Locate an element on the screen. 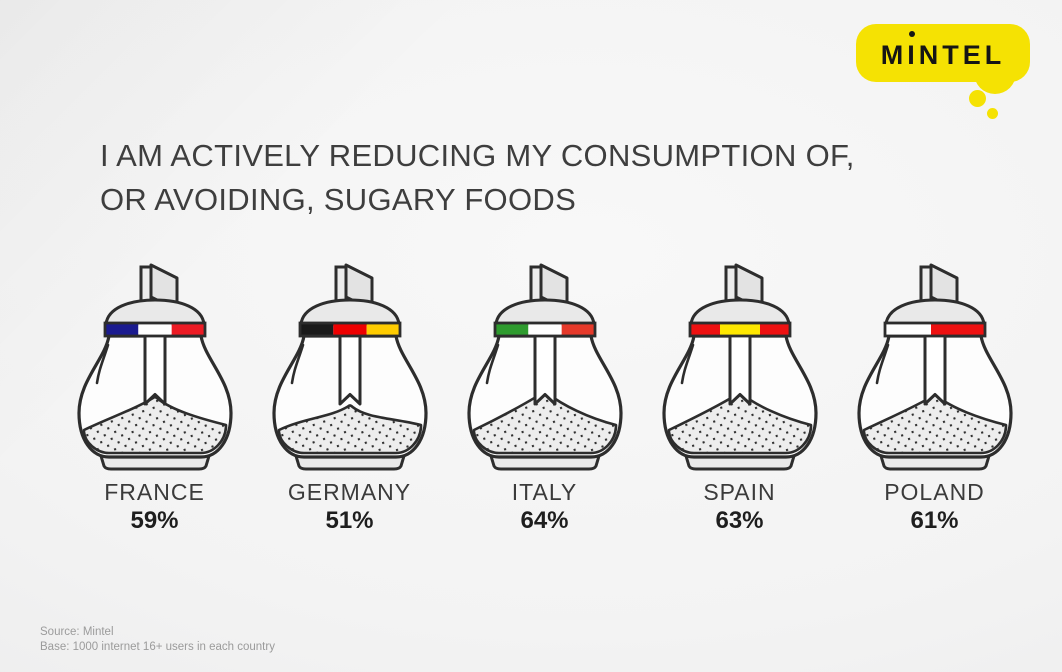 This screenshot has width=1062, height=672. logo-wordmark: MINTEL is located at coordinates (943, 54).